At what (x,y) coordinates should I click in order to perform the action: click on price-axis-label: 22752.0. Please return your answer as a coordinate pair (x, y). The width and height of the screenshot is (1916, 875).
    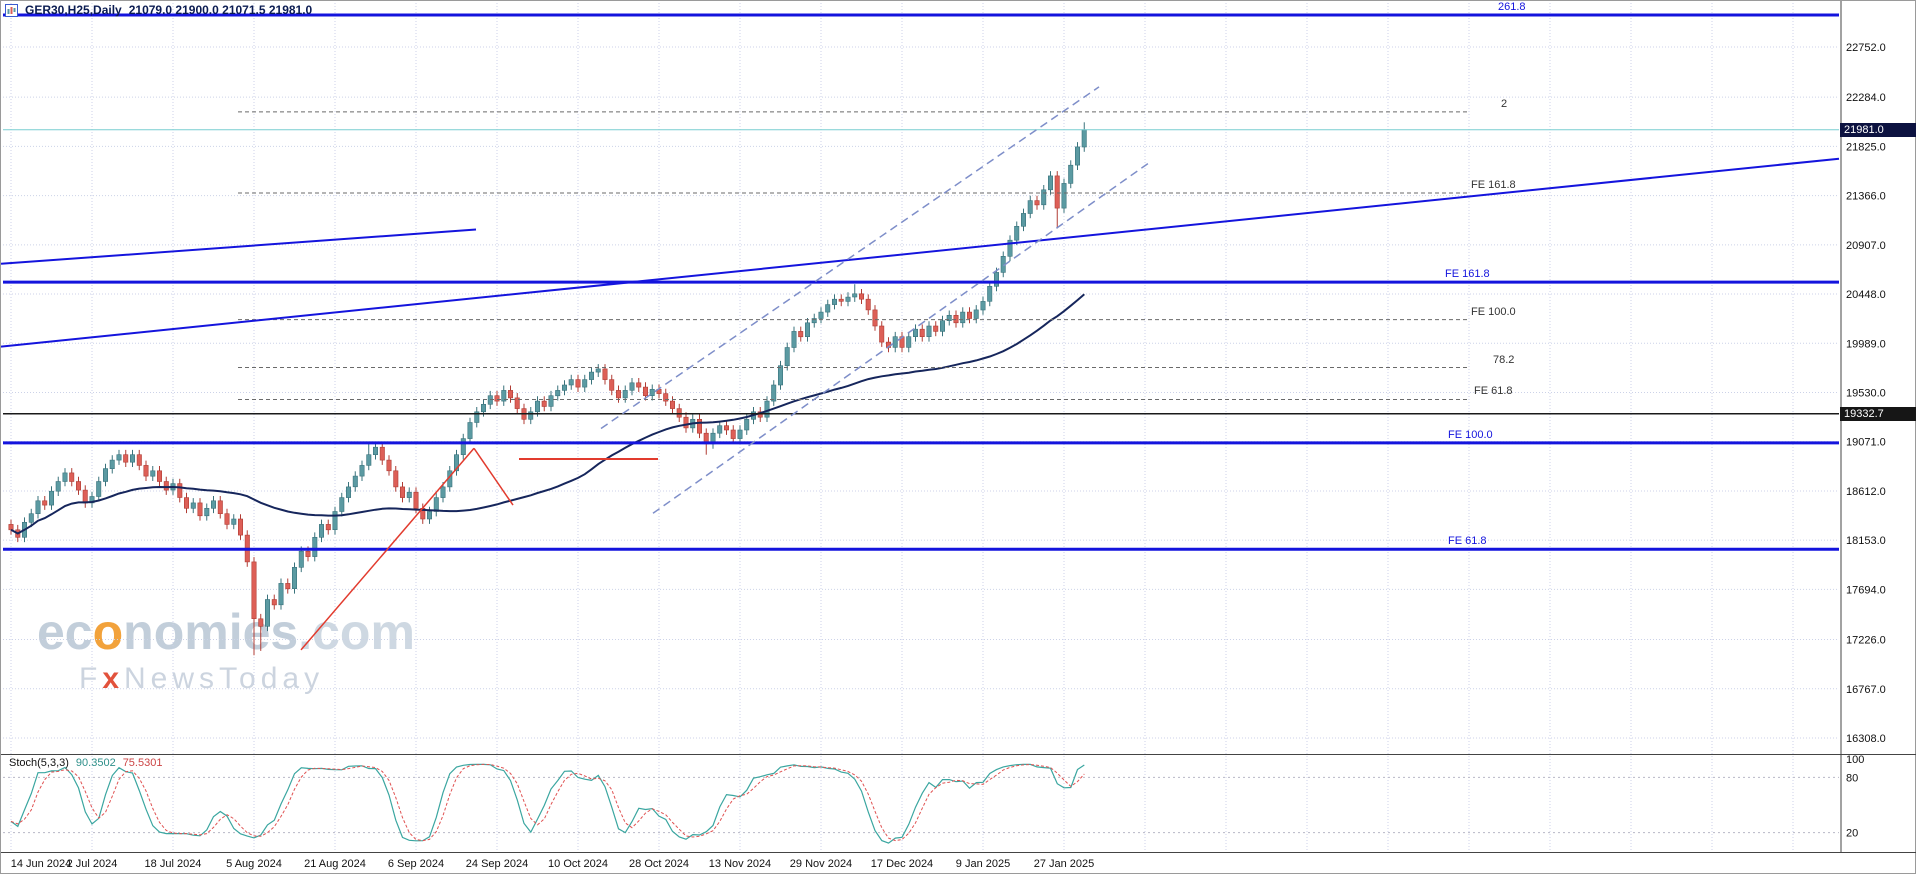
    Looking at the image, I should click on (1866, 48).